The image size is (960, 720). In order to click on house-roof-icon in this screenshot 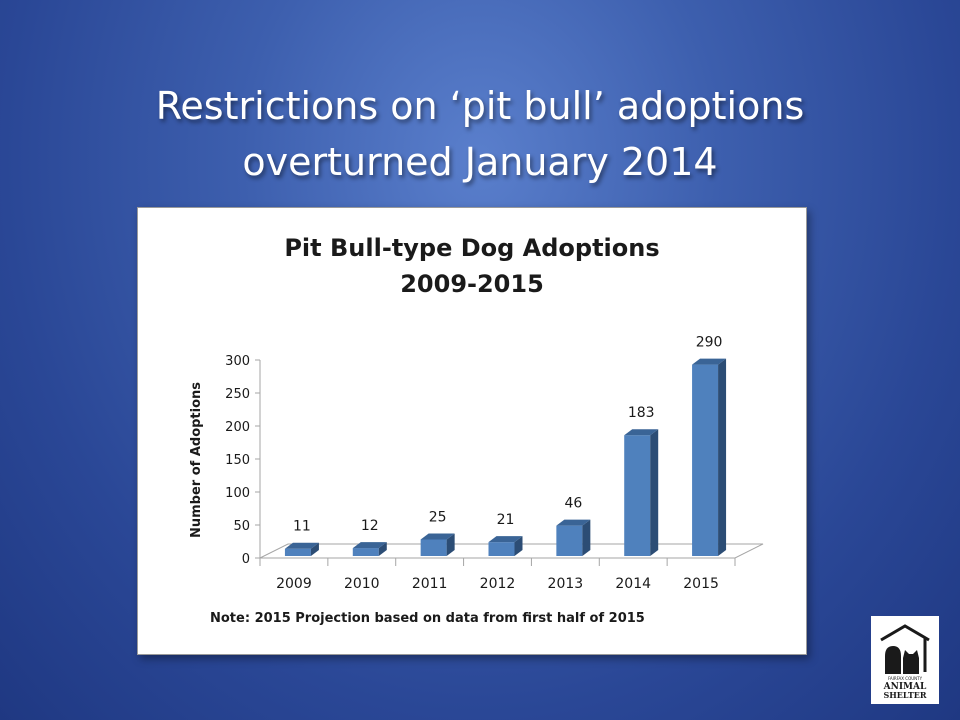, I will do `click(905, 633)`.